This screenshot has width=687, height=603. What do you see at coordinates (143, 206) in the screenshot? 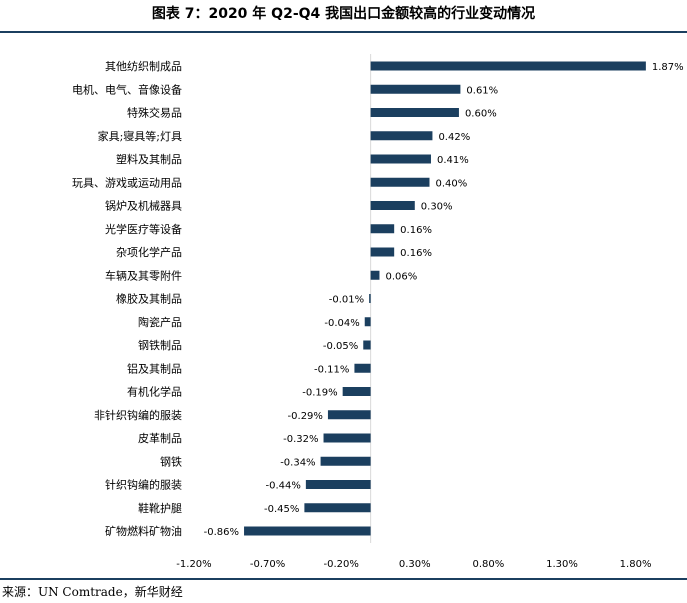
I see `category-label: 锅炉及机械器具` at bounding box center [143, 206].